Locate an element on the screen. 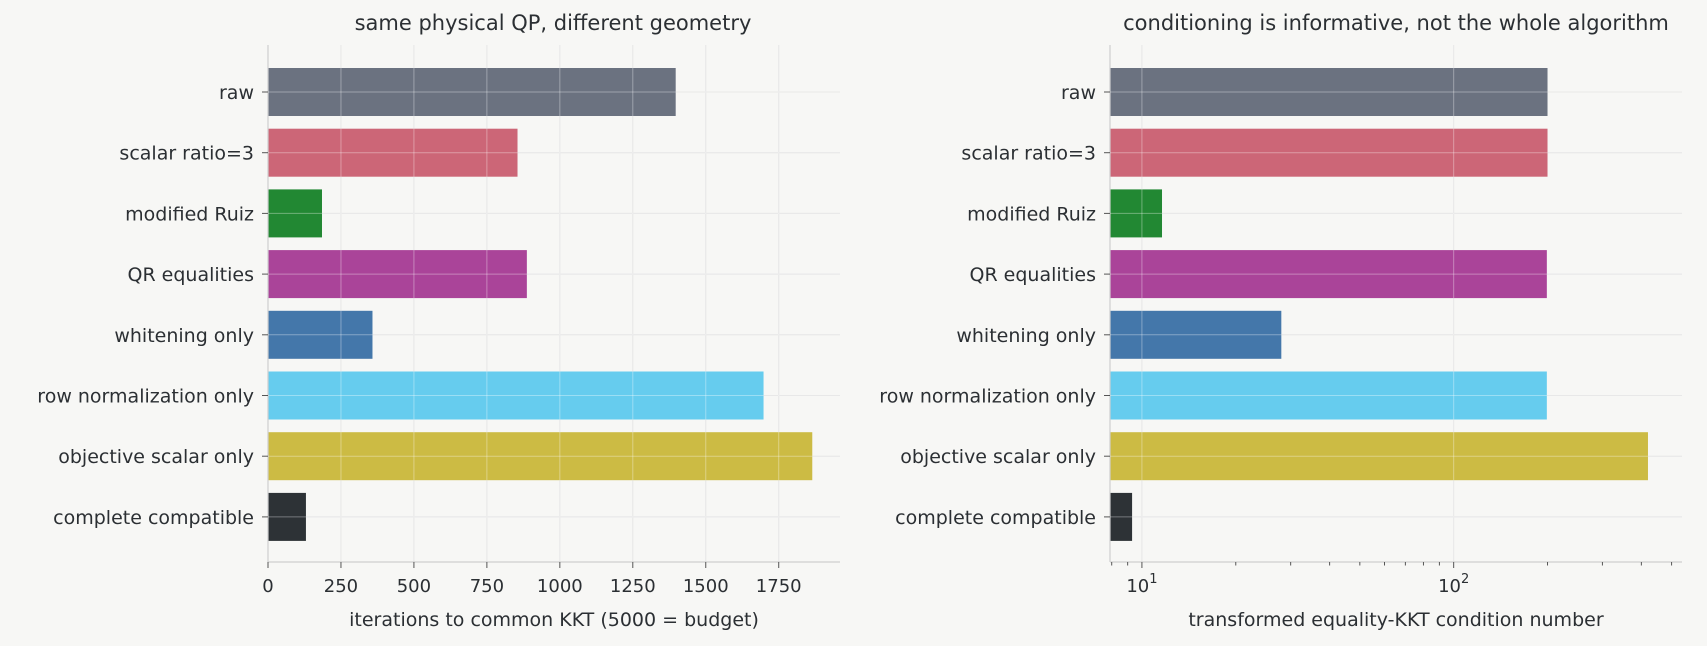  x-tick-label: 1750 is located at coordinates (779, 586).